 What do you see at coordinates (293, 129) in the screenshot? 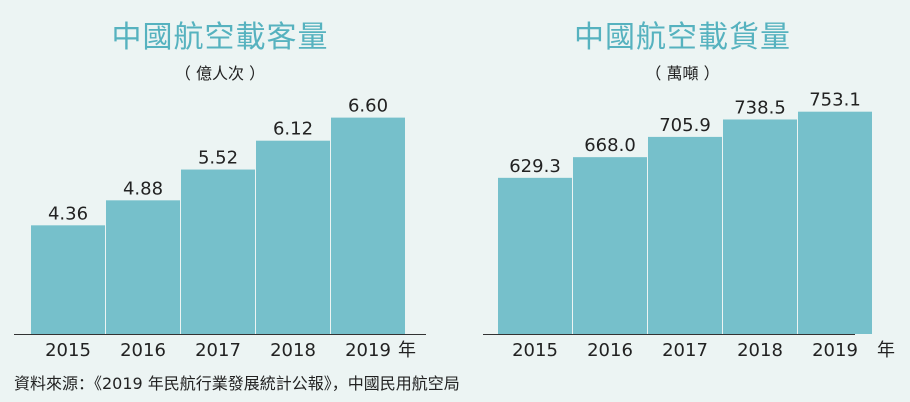
I see `data-label: 6.12` at bounding box center [293, 129].